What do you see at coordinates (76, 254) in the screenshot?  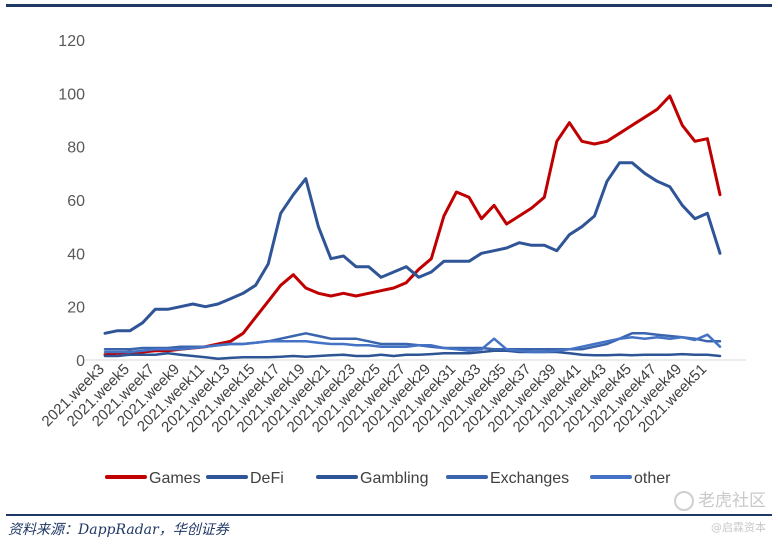 I see `y-tick-label: 40` at bounding box center [76, 254].